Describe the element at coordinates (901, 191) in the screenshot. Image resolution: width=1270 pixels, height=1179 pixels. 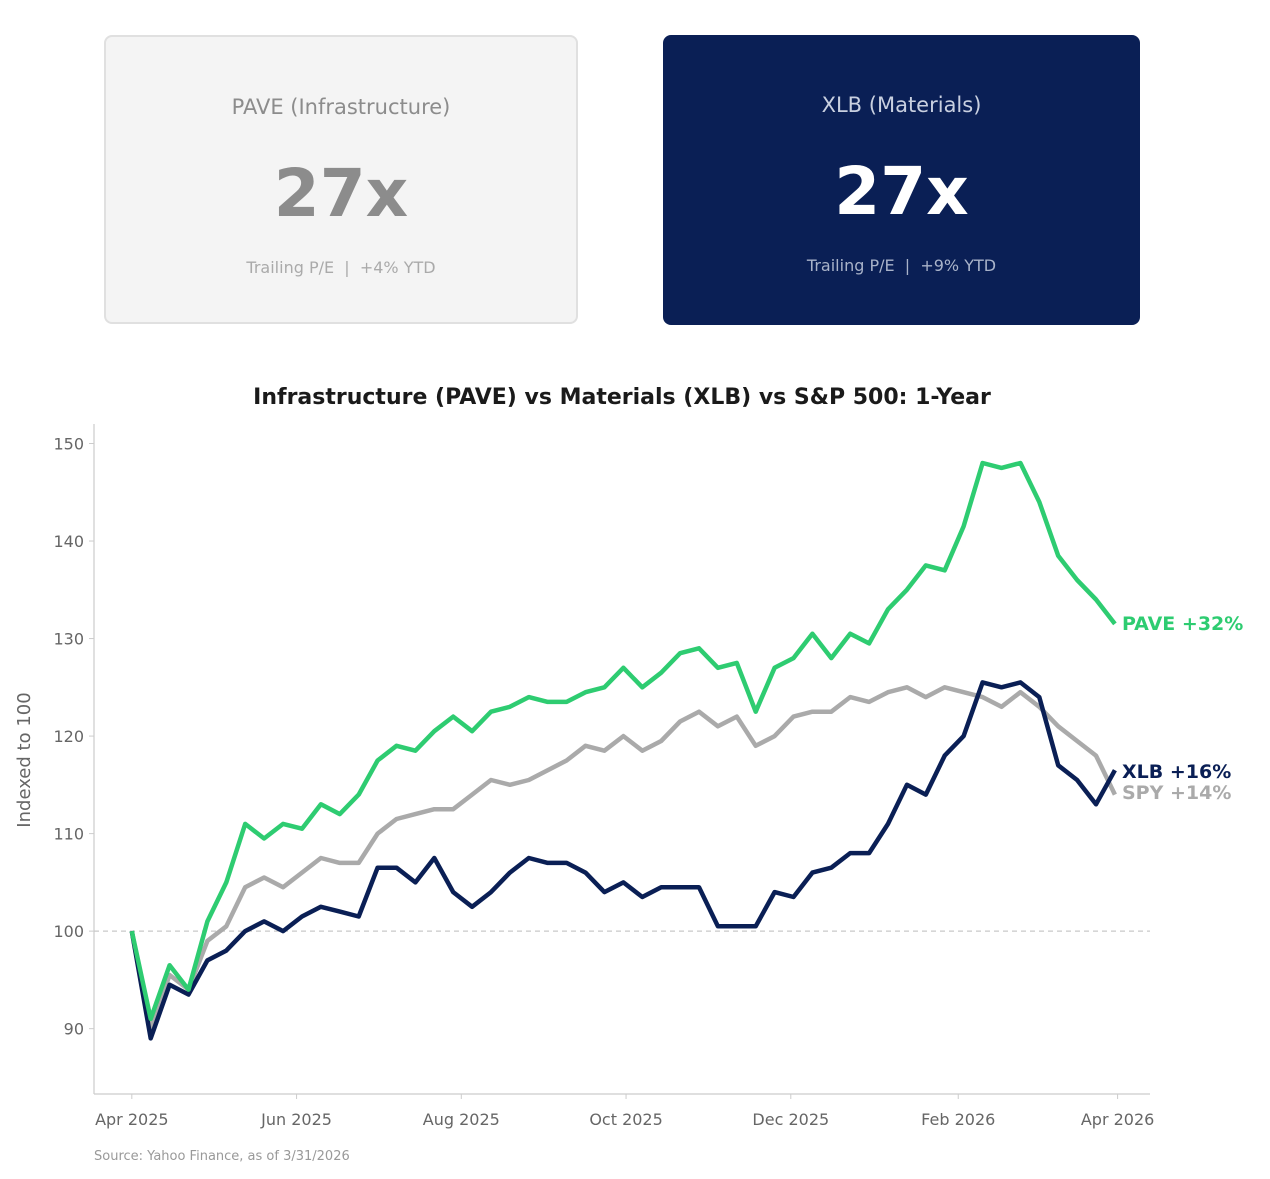
I see `xlb-card-value: 27x` at that location.